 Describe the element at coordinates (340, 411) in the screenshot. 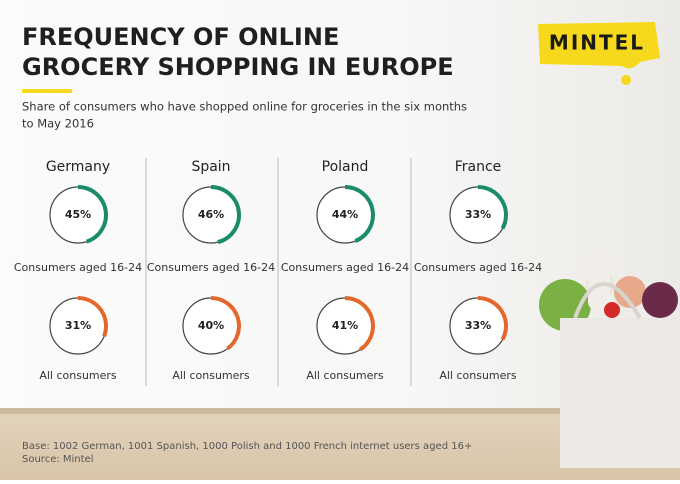

I see `table-edge` at that location.